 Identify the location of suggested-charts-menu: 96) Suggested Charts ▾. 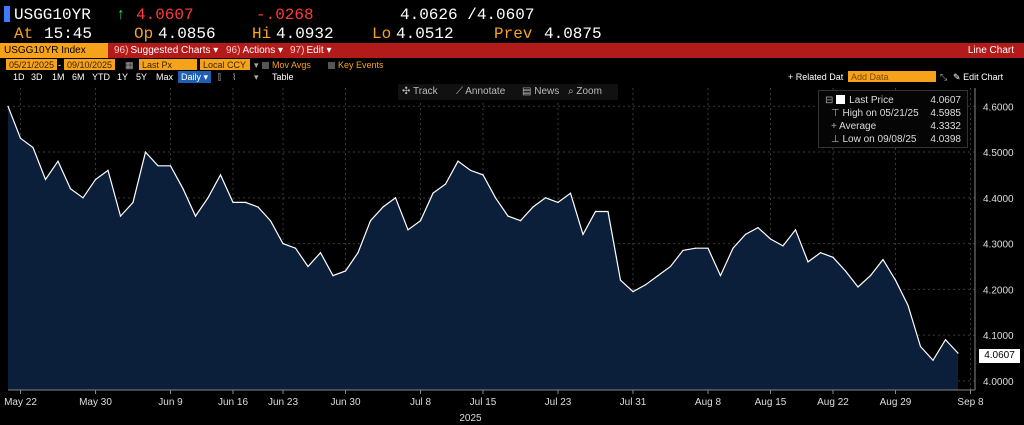
(166, 50).